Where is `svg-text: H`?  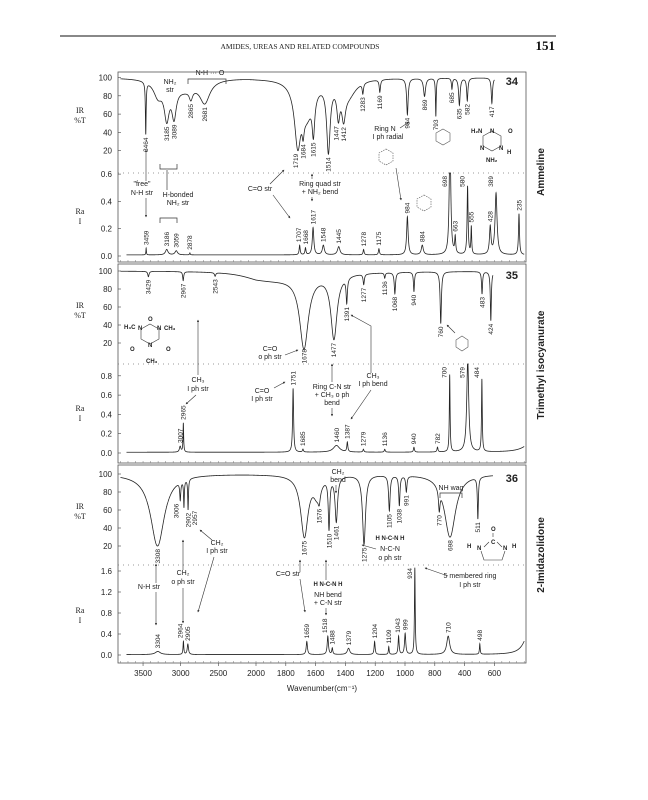 svg-text: H is located at coordinates (509, 153).